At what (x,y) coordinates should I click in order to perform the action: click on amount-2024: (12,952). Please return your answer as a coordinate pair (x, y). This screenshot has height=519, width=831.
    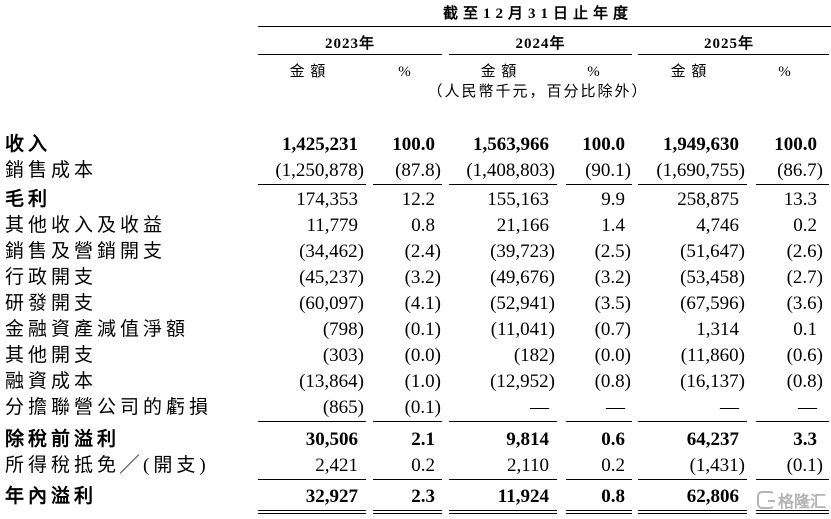
    Looking at the image, I should click on (522, 381).